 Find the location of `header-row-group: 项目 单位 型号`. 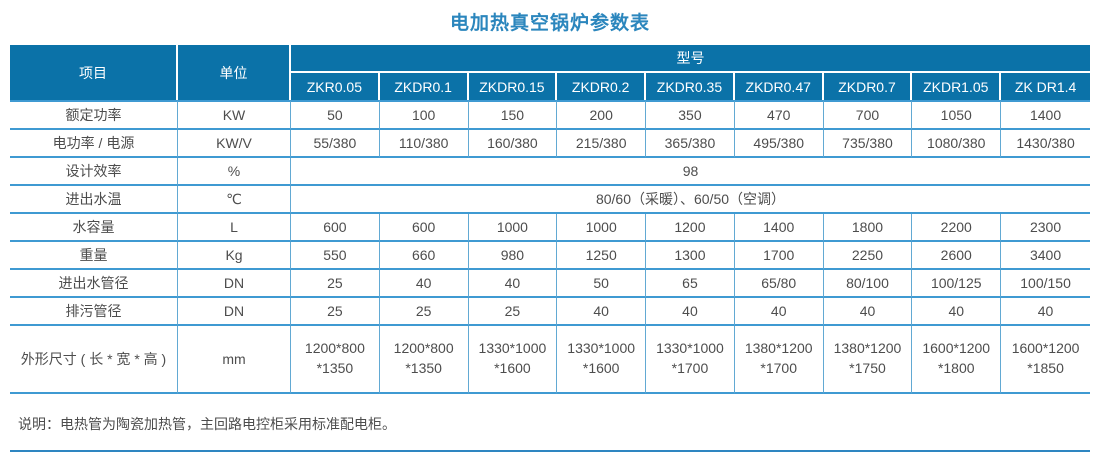

header-row-group: 项目 单位 型号 is located at coordinates (550, 72).